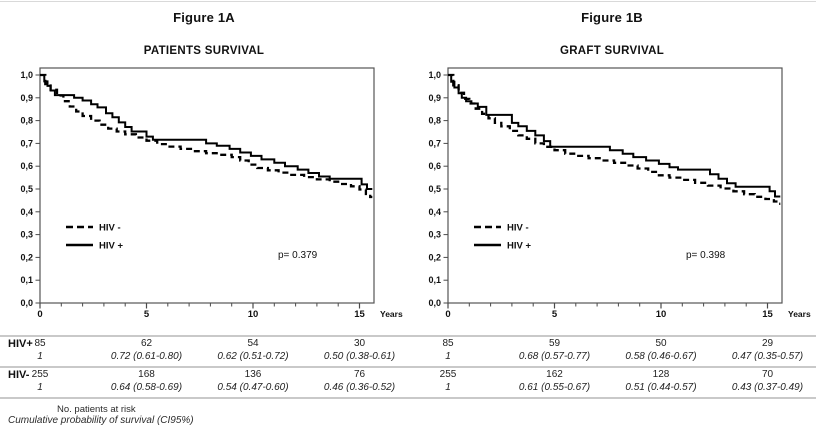  Describe the element at coordinates (706, 255) in the screenshot. I see `p-value-text: p= 0.398` at that location.